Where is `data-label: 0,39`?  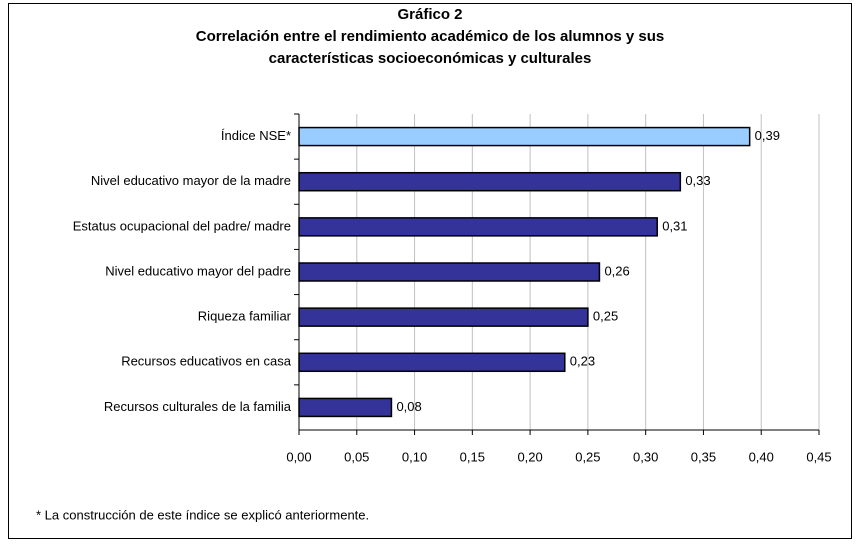 data-label: 0,39 is located at coordinates (767, 135).